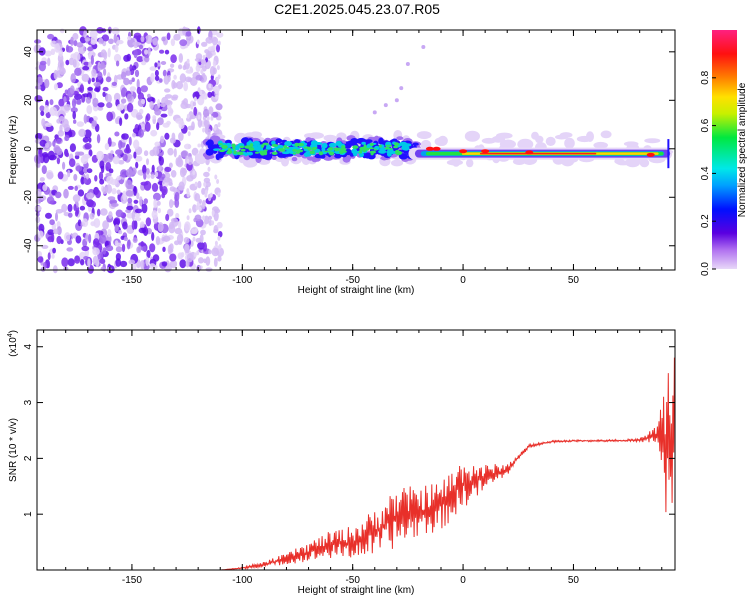 This screenshot has width=750, height=605. What do you see at coordinates (13, 347) in the screenshot?
I see `snr-multiplier-base: (x10` at bounding box center [13, 347].